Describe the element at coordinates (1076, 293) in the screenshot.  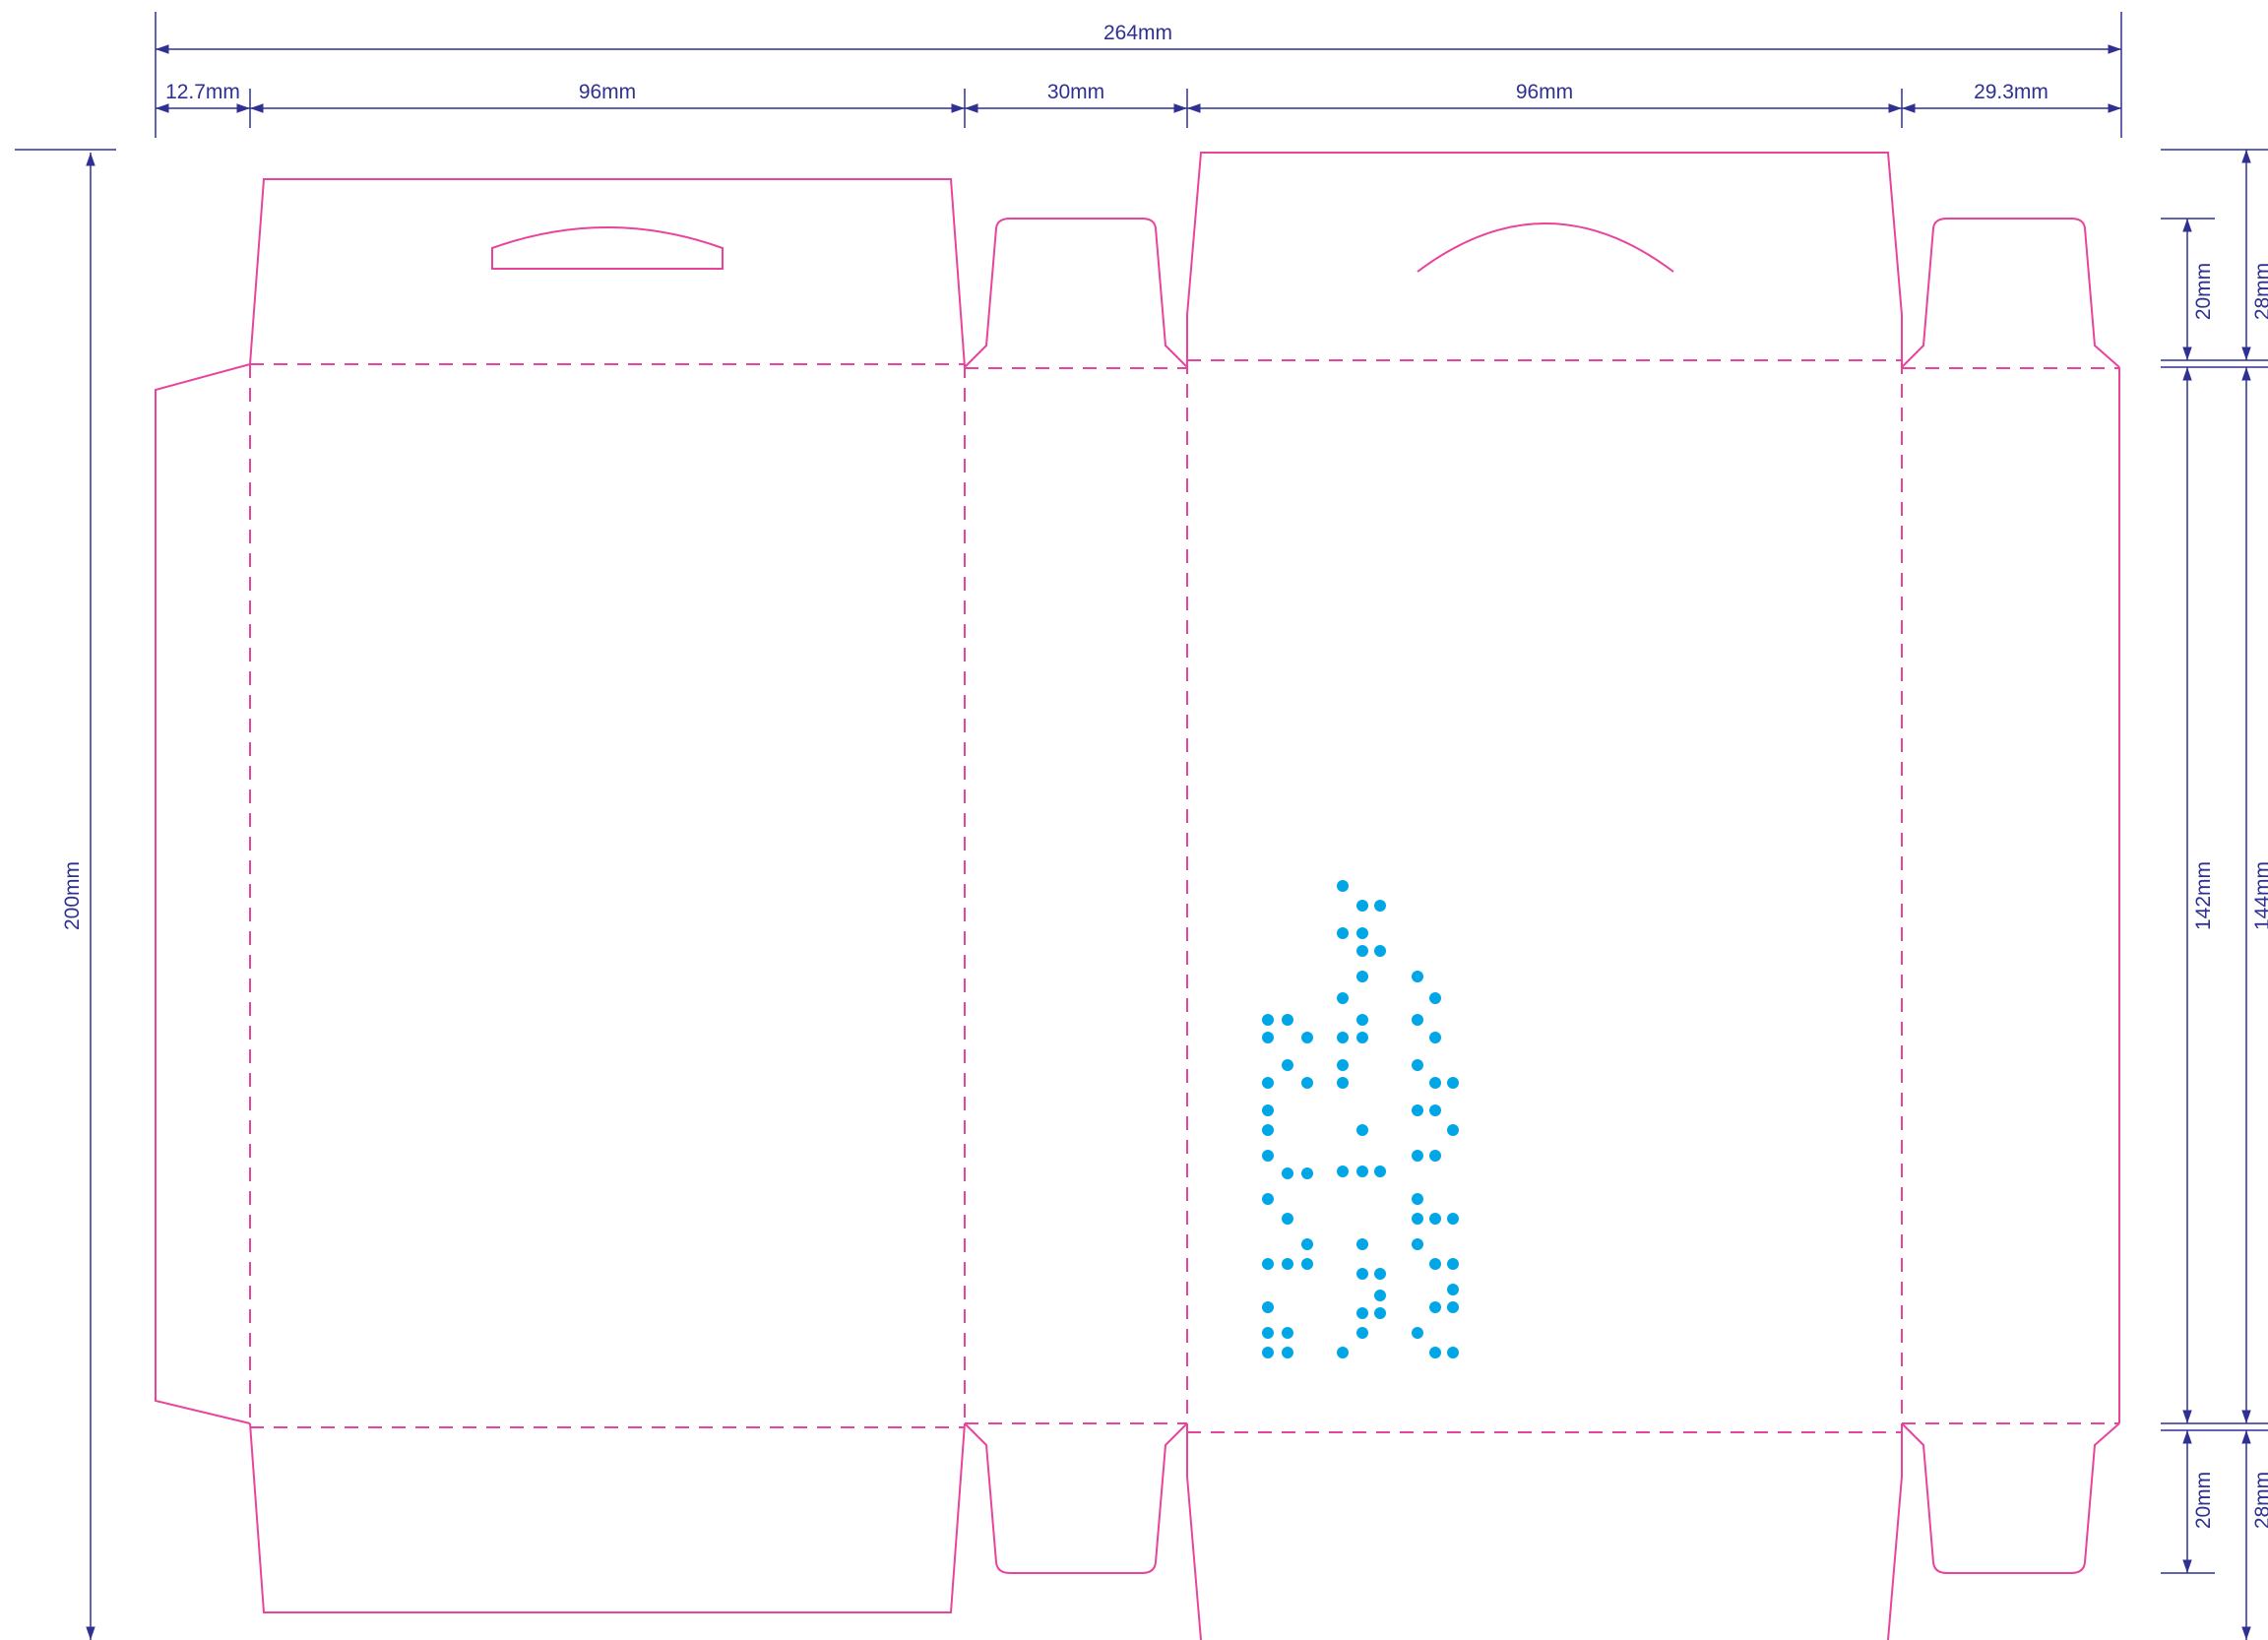
I see `side-1-top-dust-flap` at that location.